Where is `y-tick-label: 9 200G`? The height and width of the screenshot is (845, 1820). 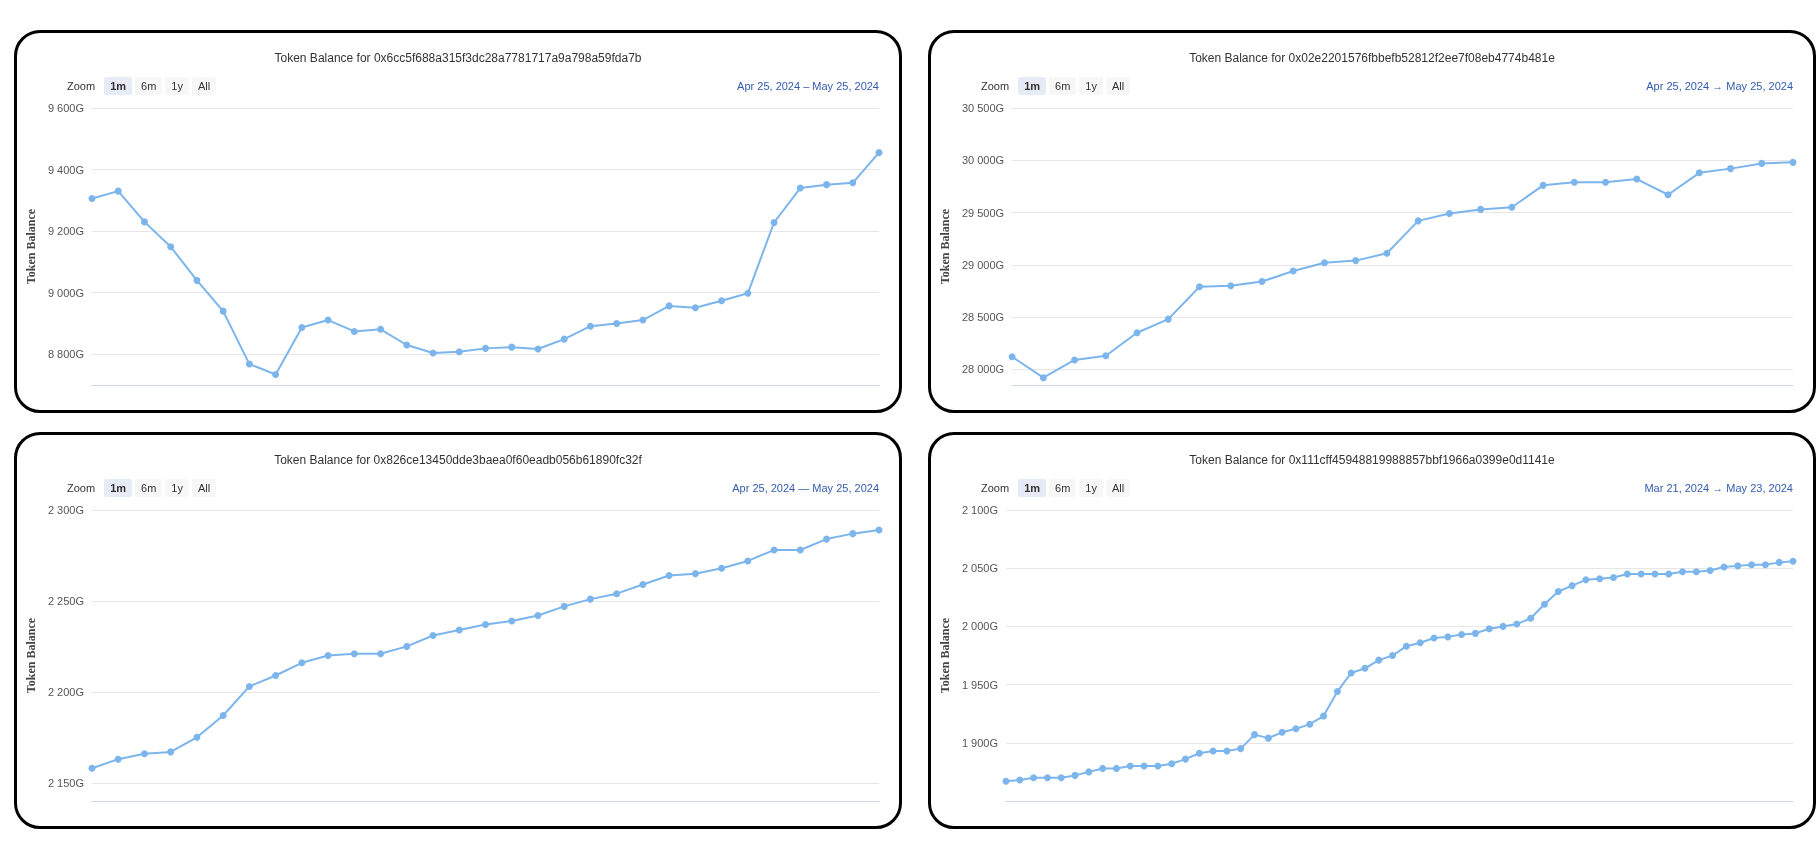 y-tick-label: 9 200G is located at coordinates (65, 231).